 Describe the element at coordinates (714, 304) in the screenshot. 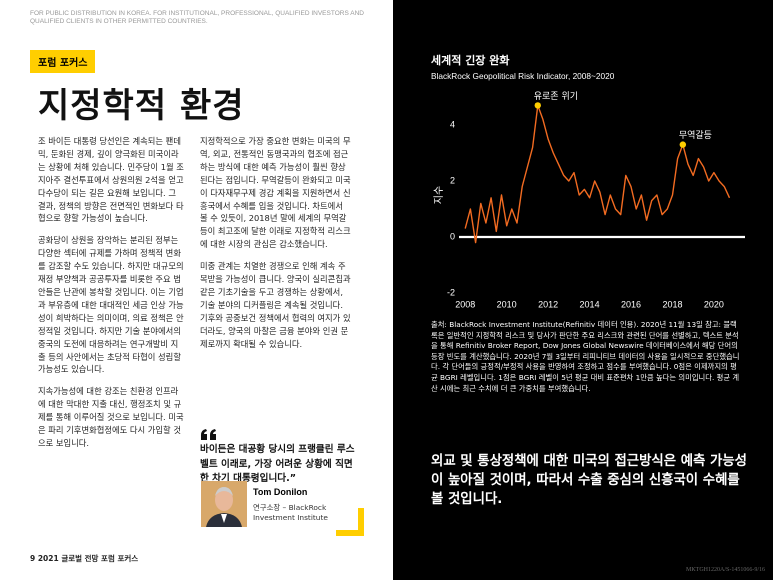

I see `x-tick-label: 2020` at that location.